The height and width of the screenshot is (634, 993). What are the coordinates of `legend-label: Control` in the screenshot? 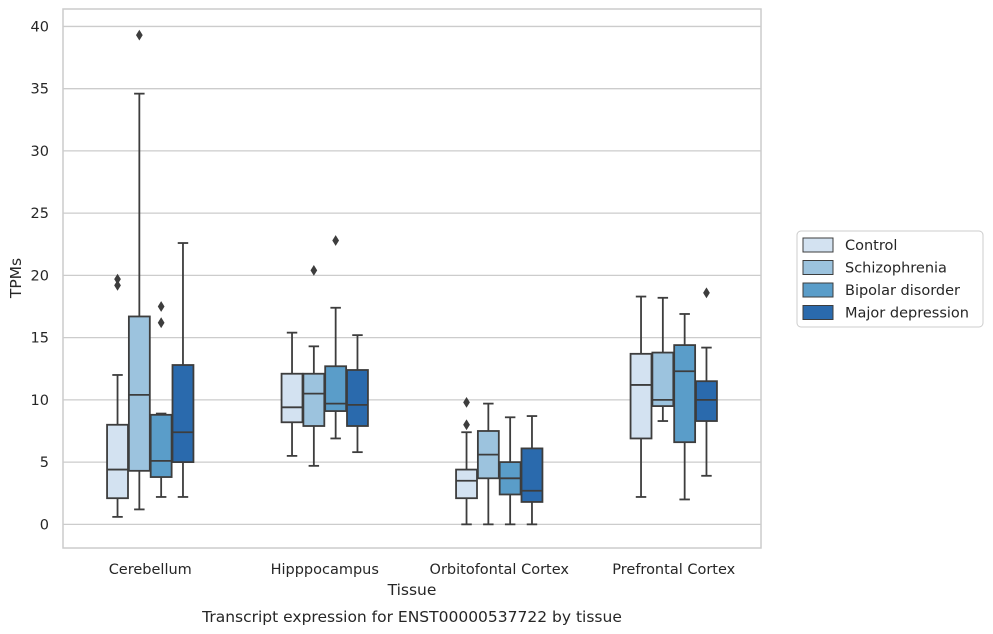 It's located at (871, 246).